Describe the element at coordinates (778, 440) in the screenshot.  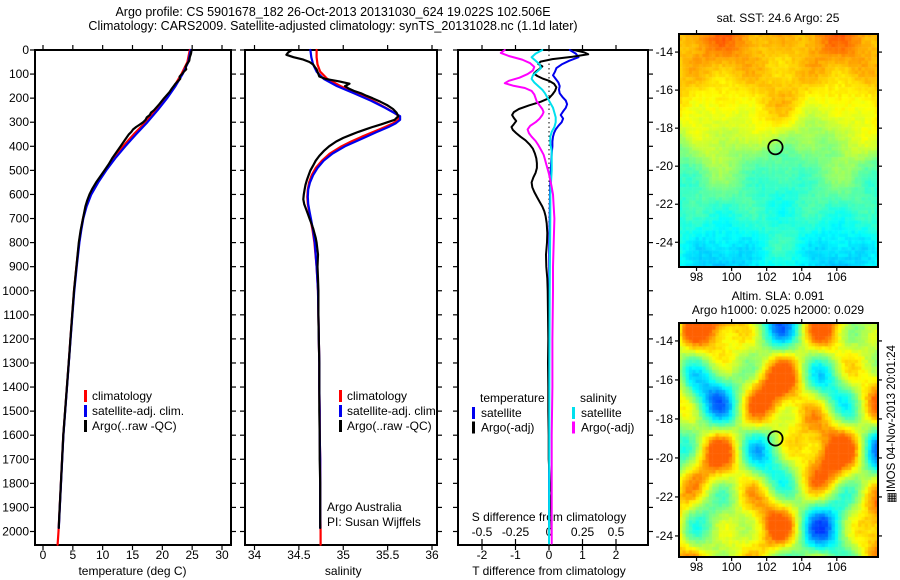
I see `sla-map-image` at that location.